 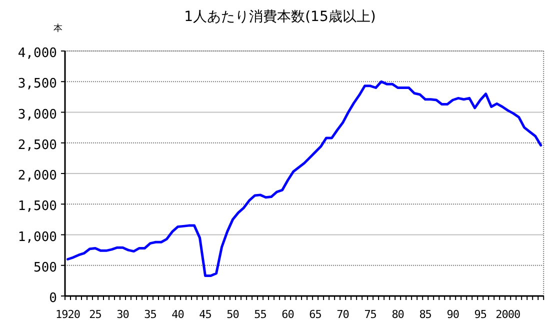 What do you see at coordinates (232, 314) in the screenshot?
I see `x-tick-label: 50` at bounding box center [232, 314].